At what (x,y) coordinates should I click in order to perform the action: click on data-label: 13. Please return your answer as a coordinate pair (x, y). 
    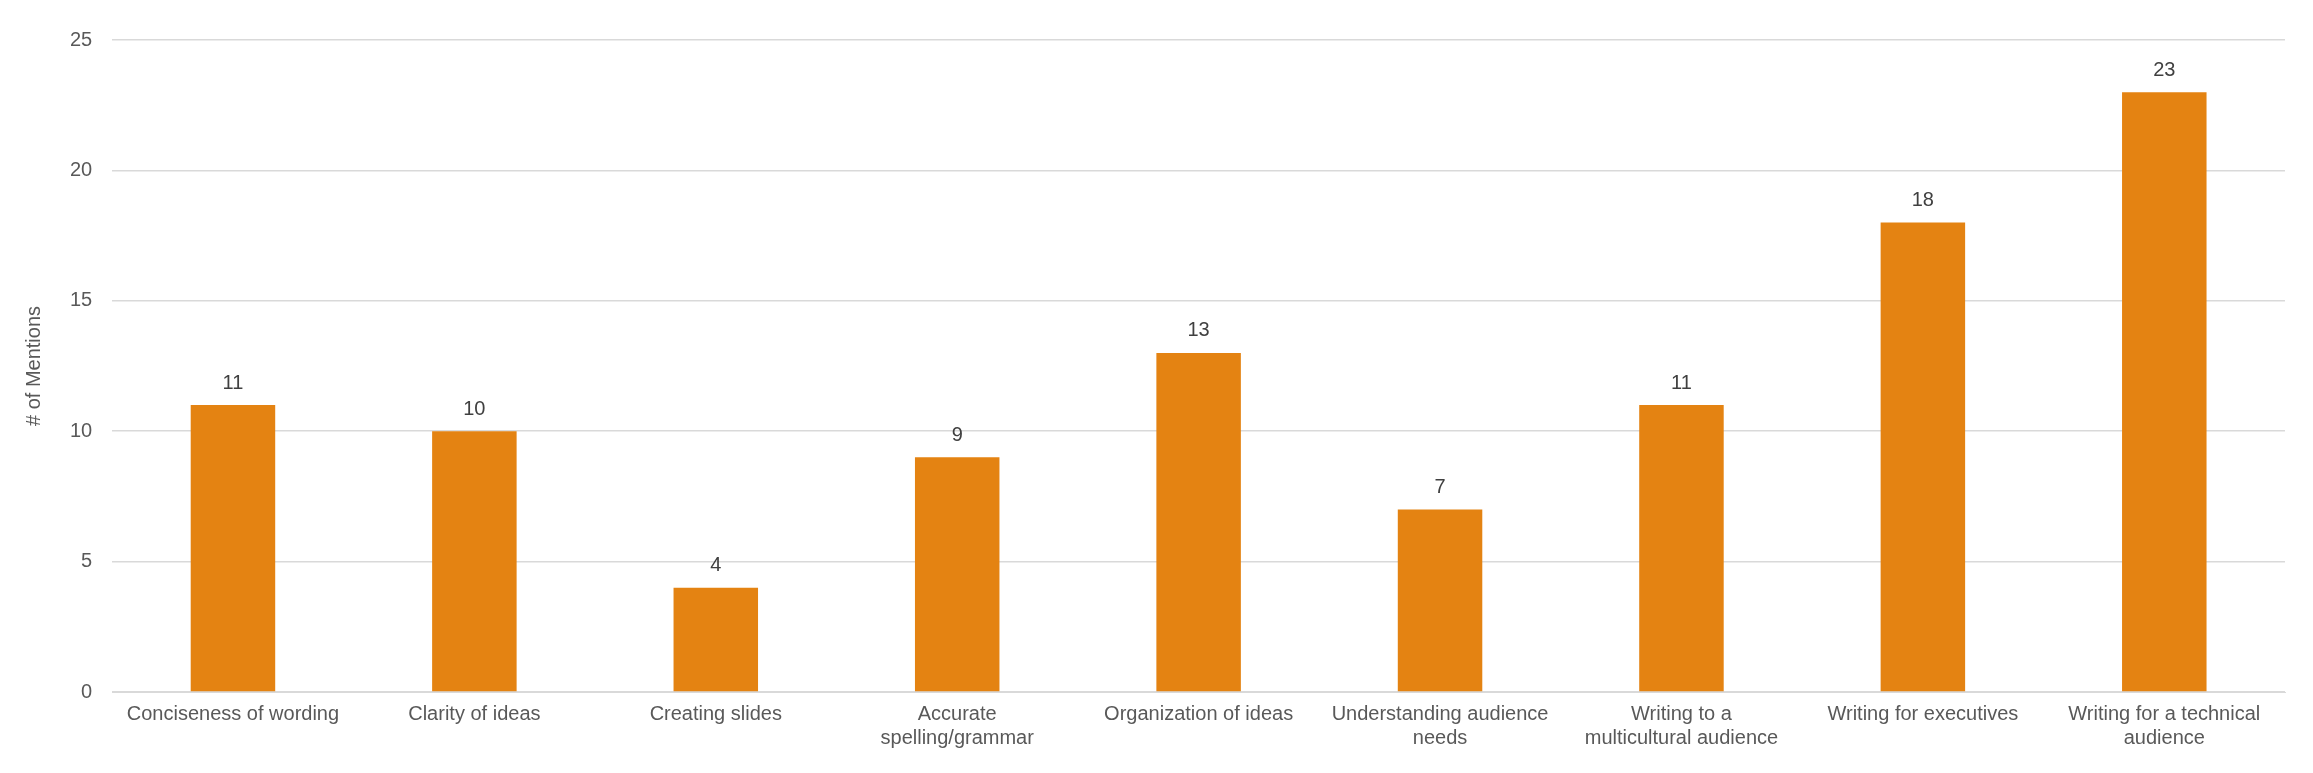
    Looking at the image, I should click on (1198, 329).